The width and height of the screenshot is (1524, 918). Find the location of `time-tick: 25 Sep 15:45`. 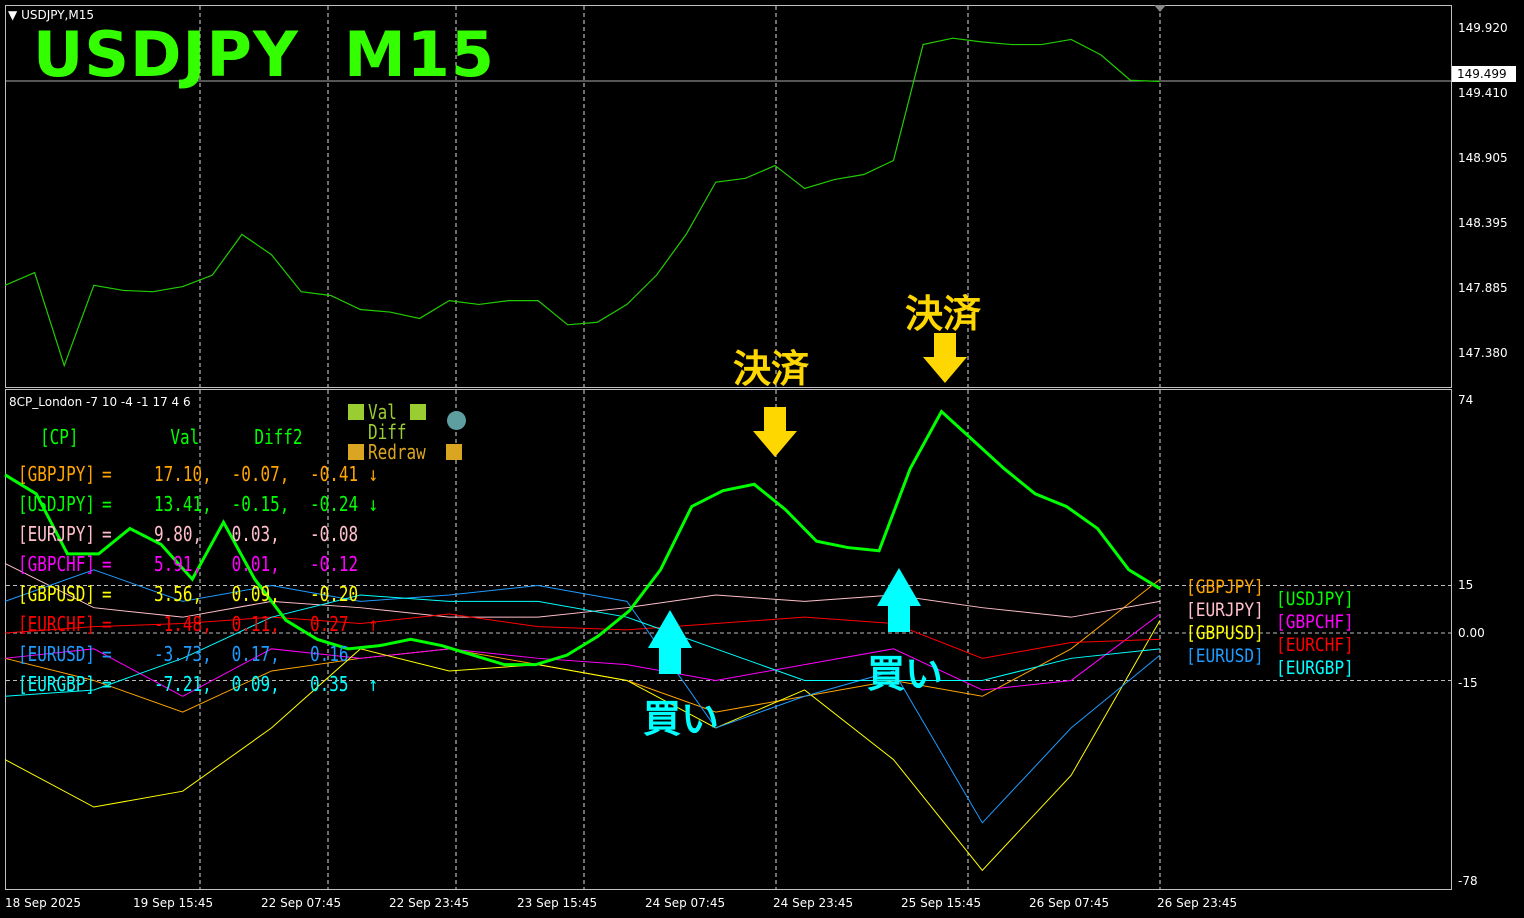

time-tick: 25 Sep 15:45 is located at coordinates (941, 903).